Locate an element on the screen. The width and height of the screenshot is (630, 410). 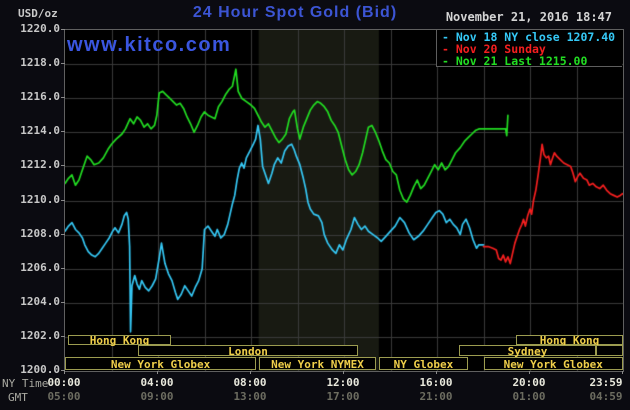
y-tick-label: 1206.0 is located at coordinates (40, 267).